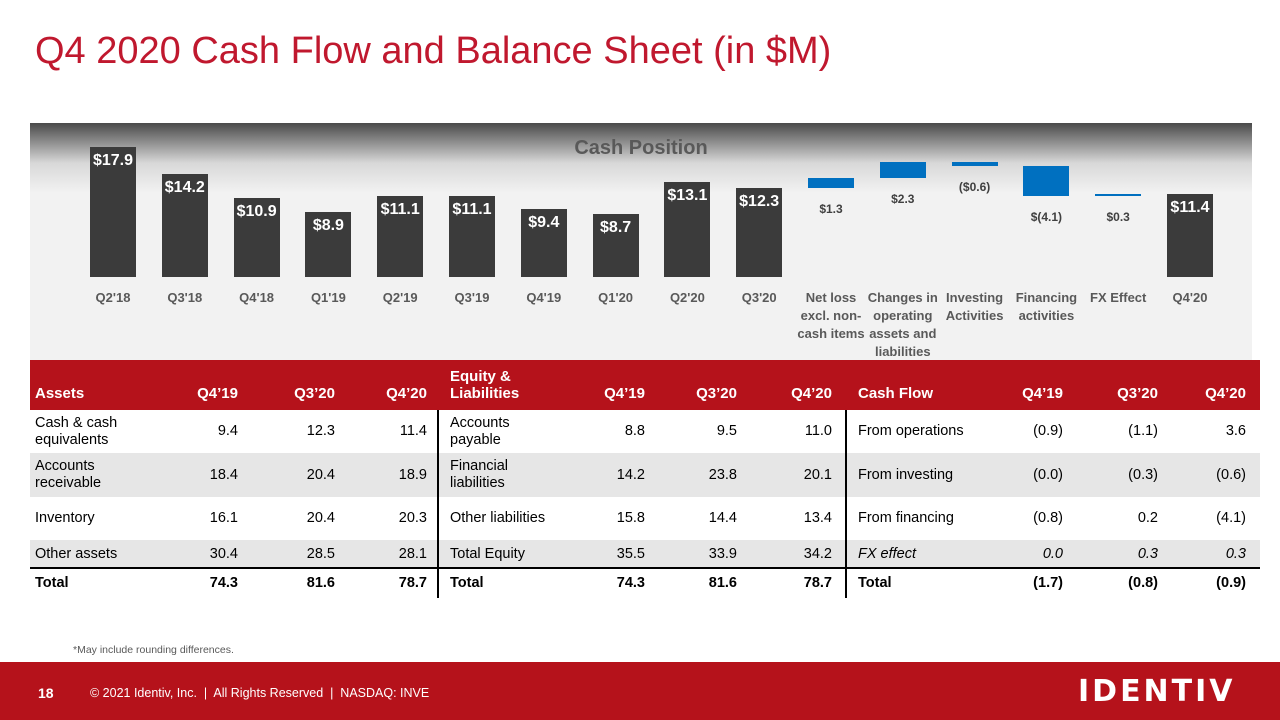  I want to click on value-label: $0.3, so click(1118, 216).